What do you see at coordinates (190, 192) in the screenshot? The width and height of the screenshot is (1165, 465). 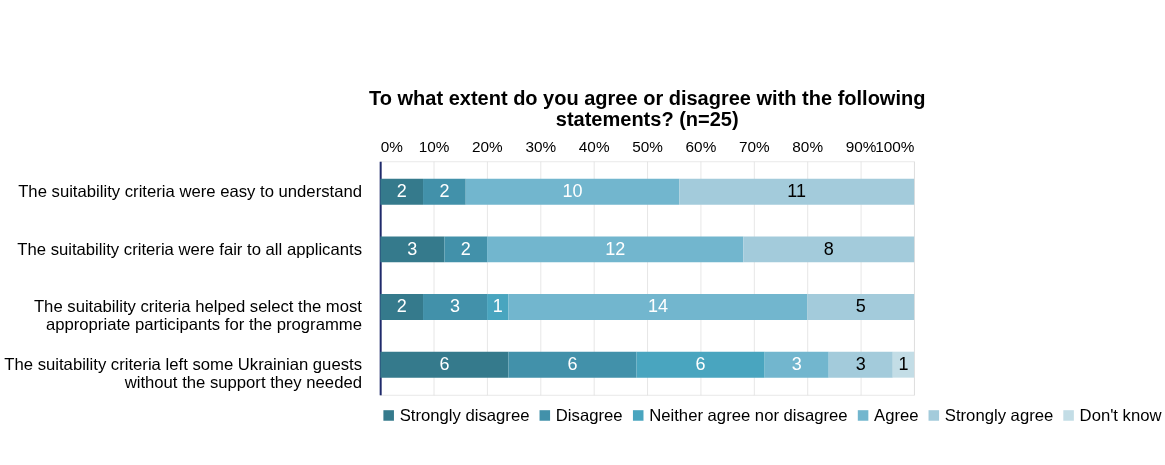 I see `y-tick-label: The suitability criteria were easy to understand` at bounding box center [190, 192].